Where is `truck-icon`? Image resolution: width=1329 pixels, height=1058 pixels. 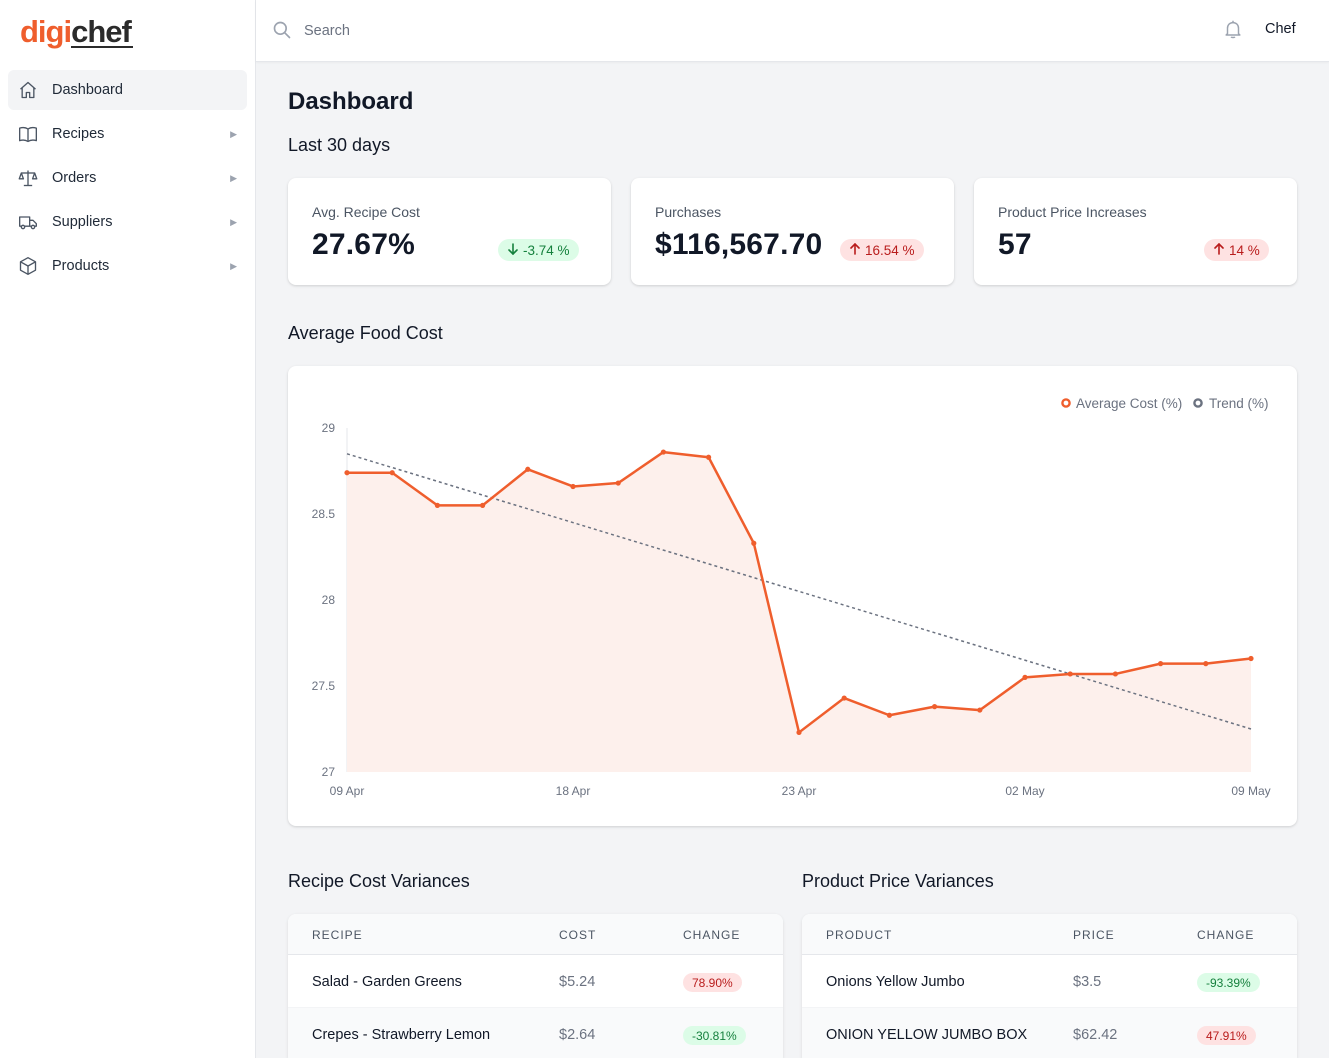 truck-icon is located at coordinates (28, 222).